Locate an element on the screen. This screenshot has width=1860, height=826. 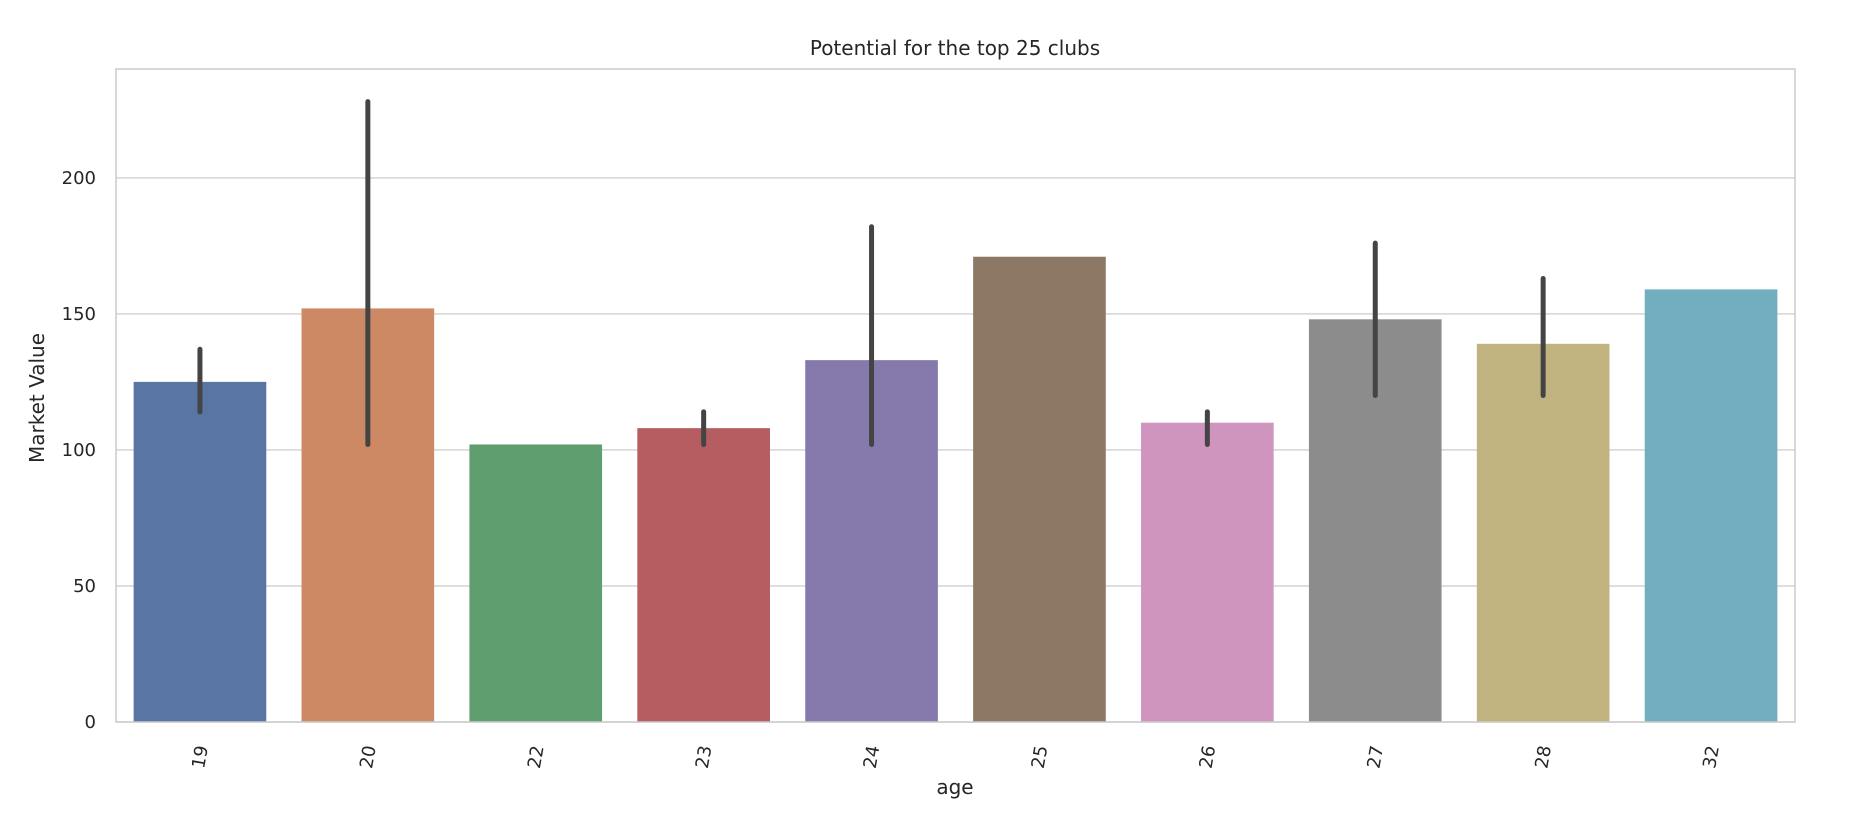
x-tick-label: 28 is located at coordinates (1543, 757).